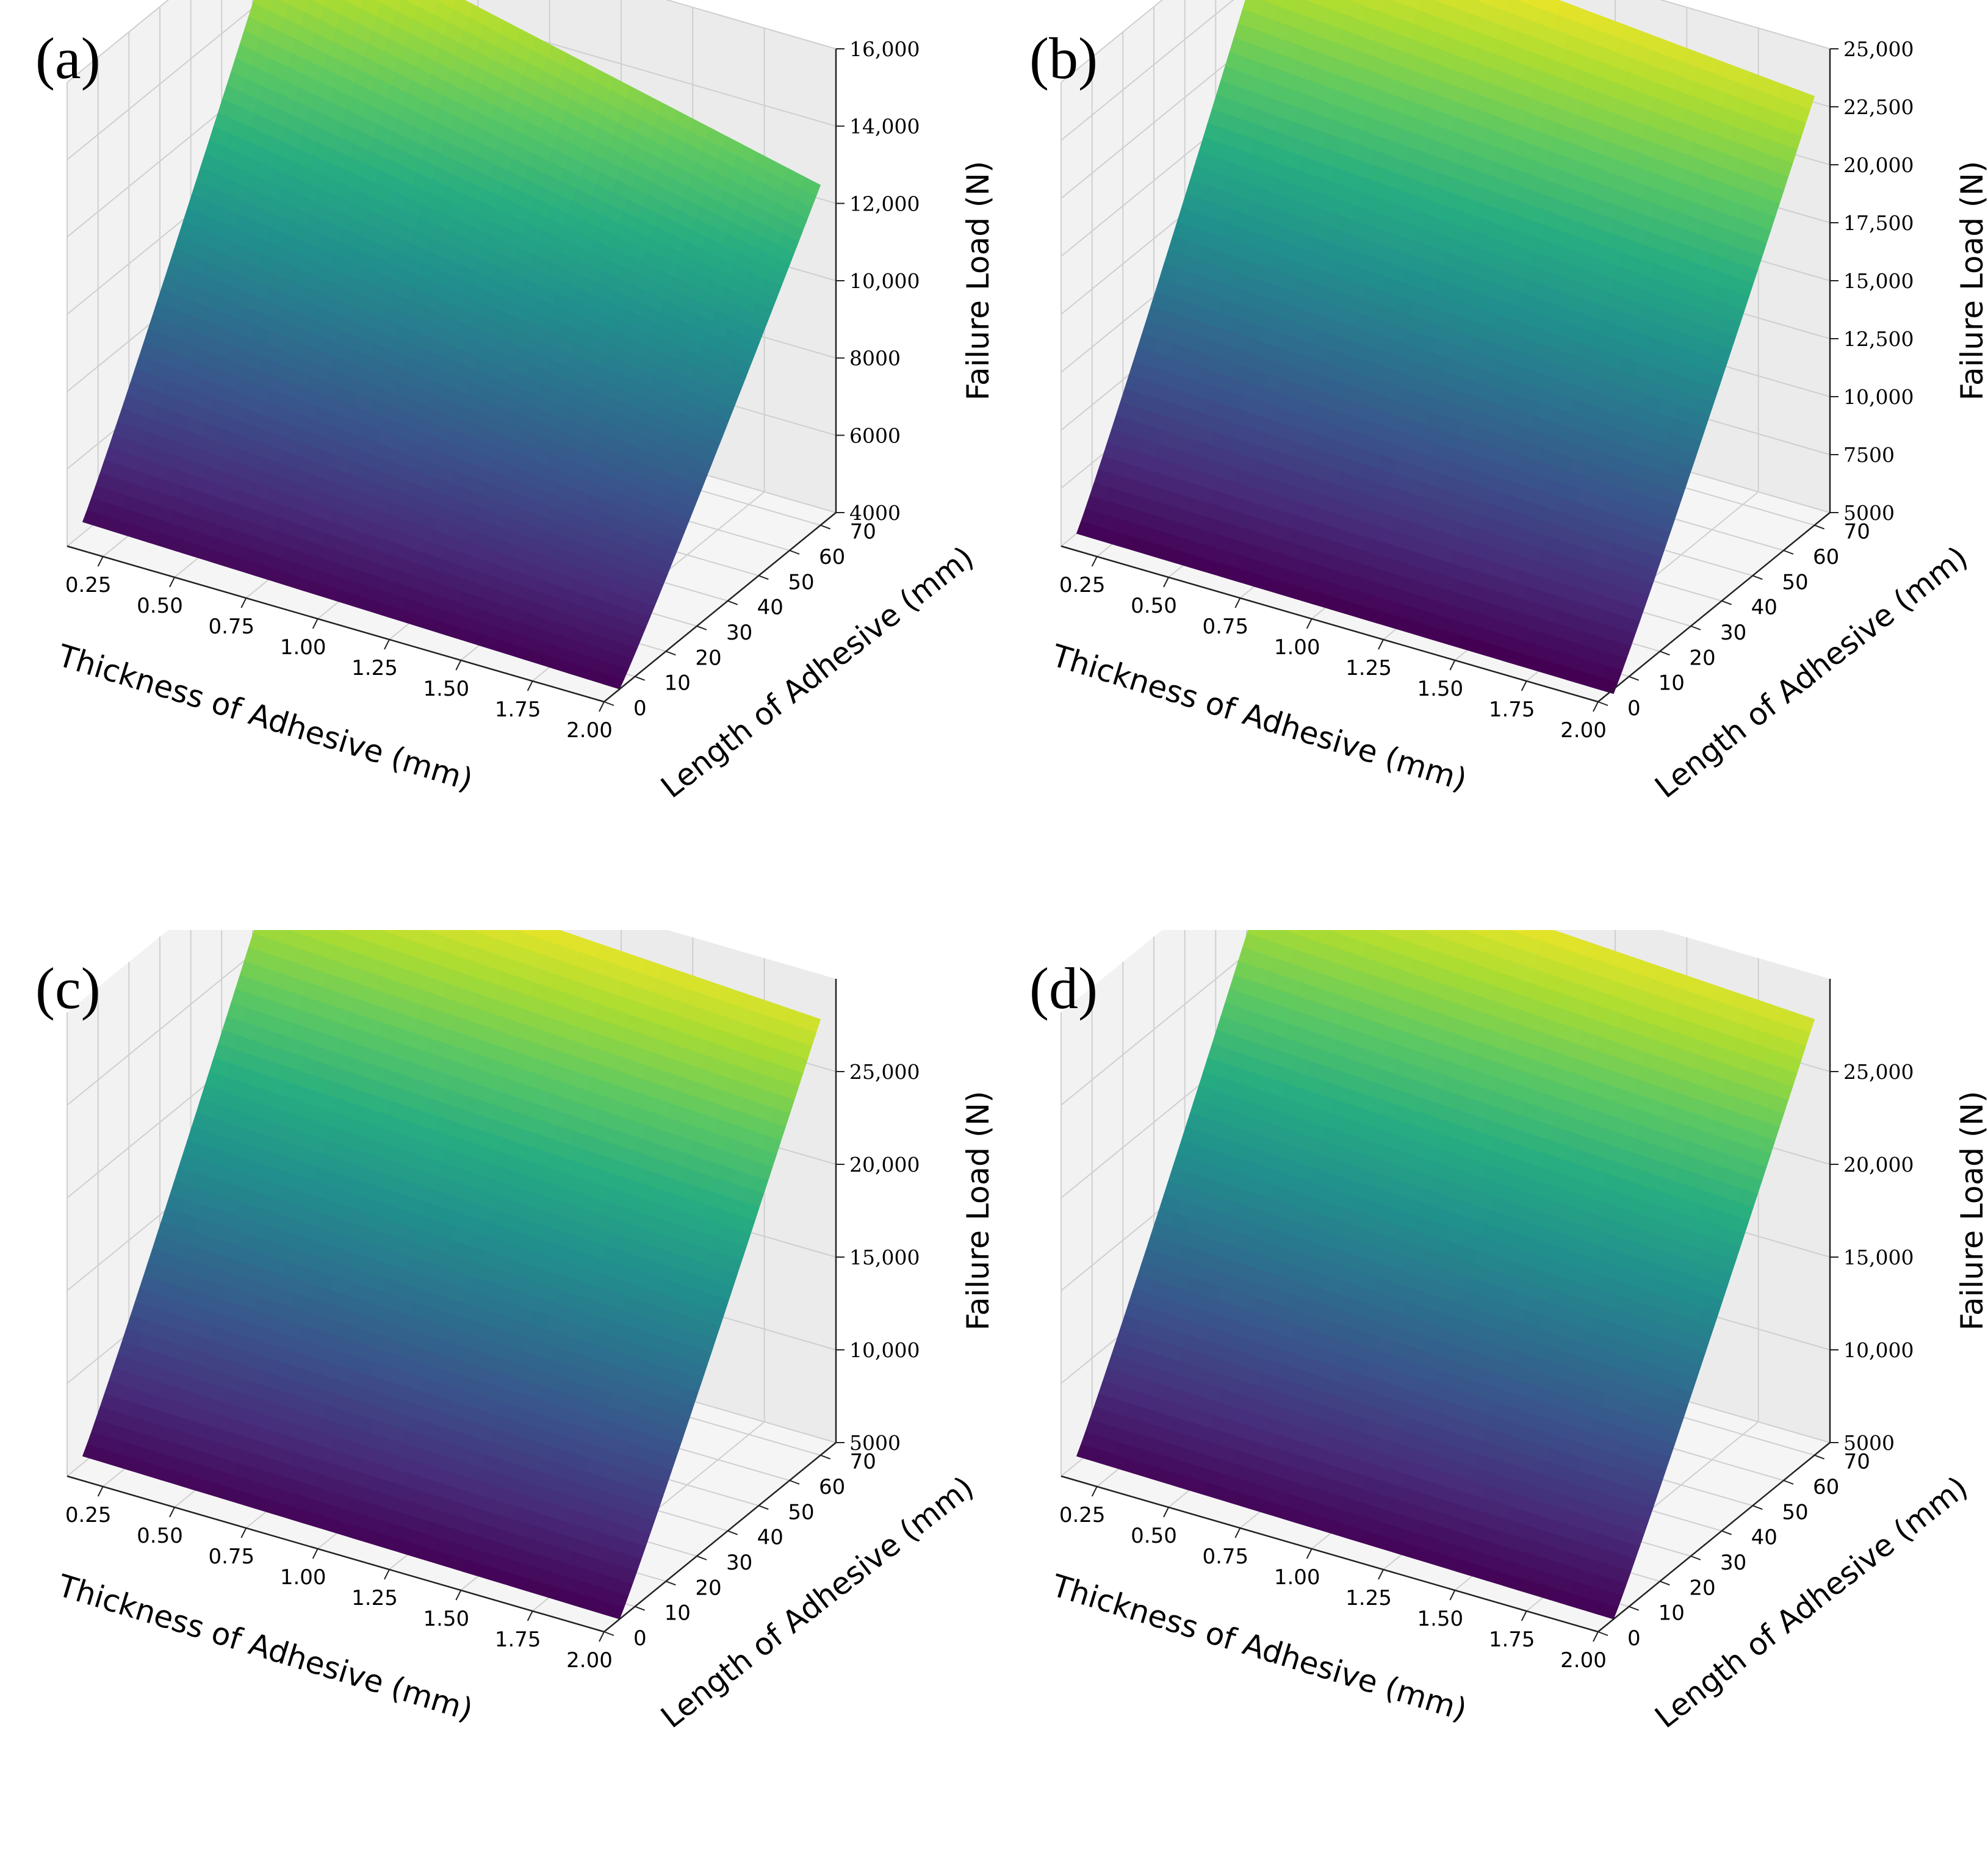  What do you see at coordinates (1878, 107) in the screenshot?
I see `z-tick-label: 22,500` at bounding box center [1878, 107].